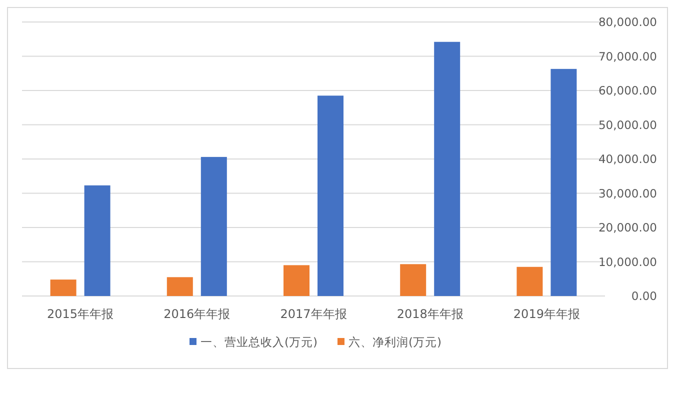 This screenshot has width=675, height=393. What do you see at coordinates (627, 22) in the screenshot?
I see `y-tick-label: 80,000.00` at bounding box center [627, 22].